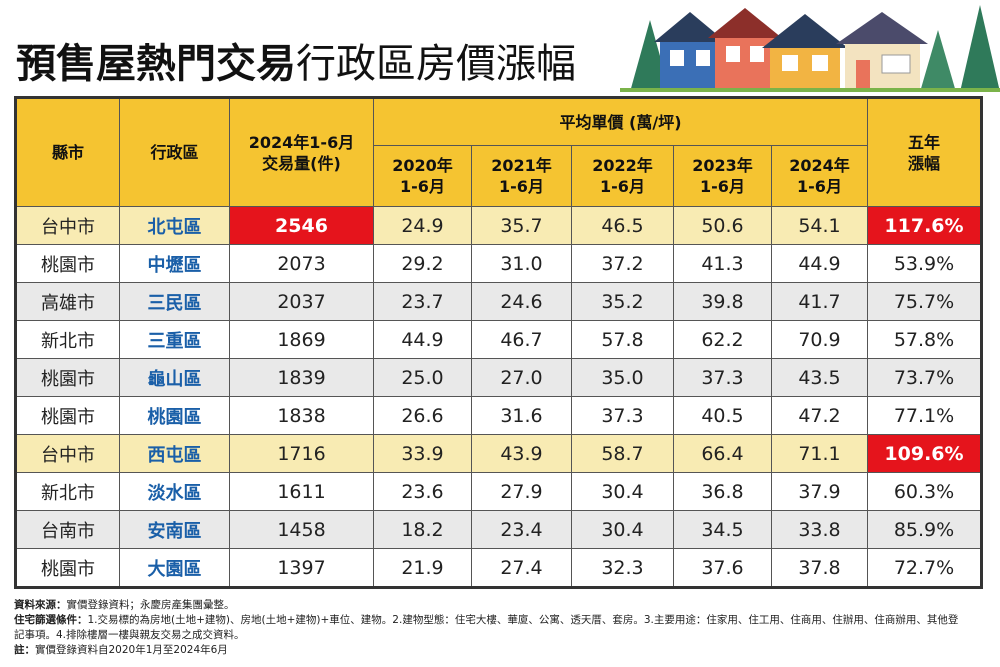 The width and height of the screenshot is (1000, 667). What do you see at coordinates (622, 225) in the screenshot?
I see `price-cell: 46.5` at bounding box center [622, 225].